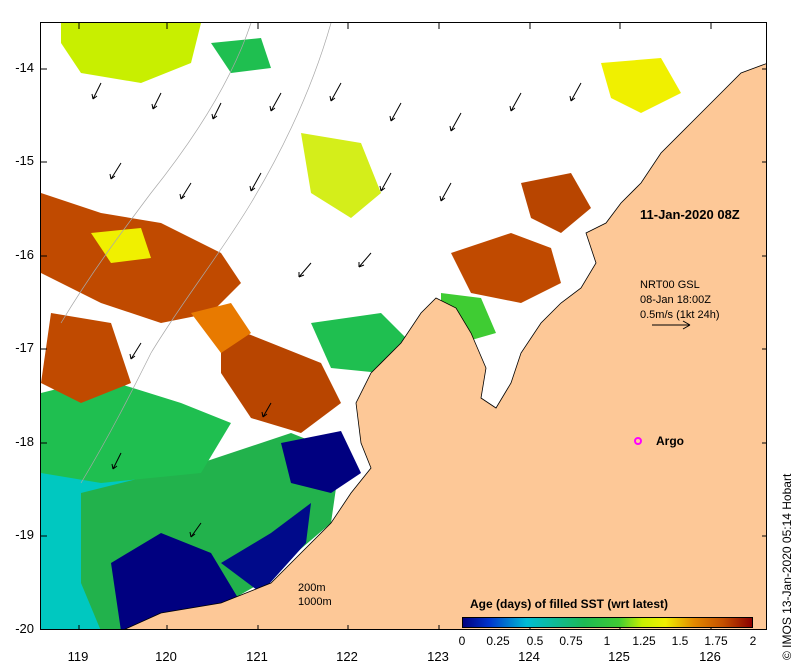  I want to click on colorbar-title: Age (days) of filled SST (wrt latest), so click(569, 604).